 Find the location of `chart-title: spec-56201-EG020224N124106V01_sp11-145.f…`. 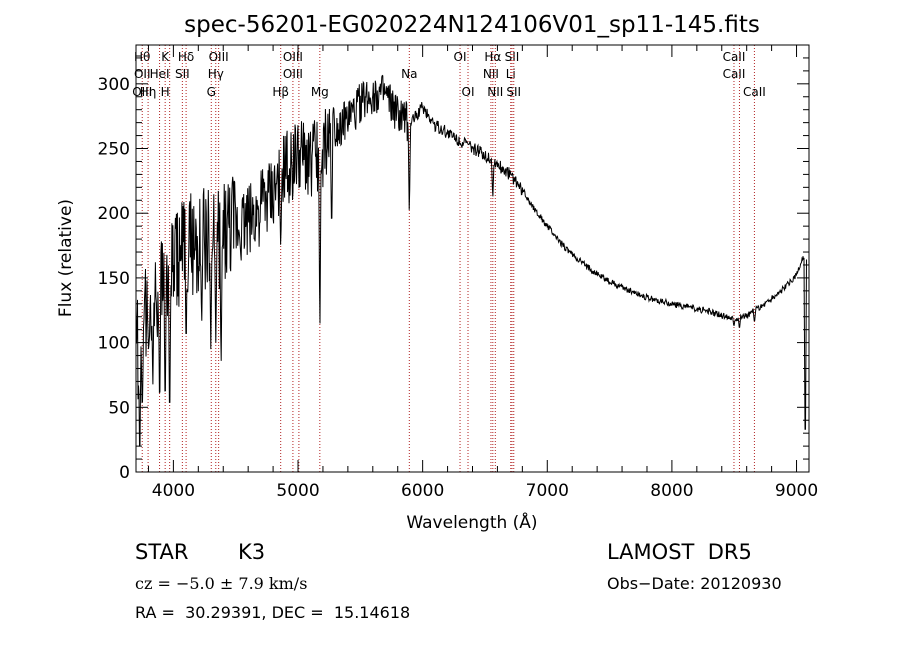

chart-title: spec-56201-EG020224N124106V01_sp11-145.f… is located at coordinates (472, 25).